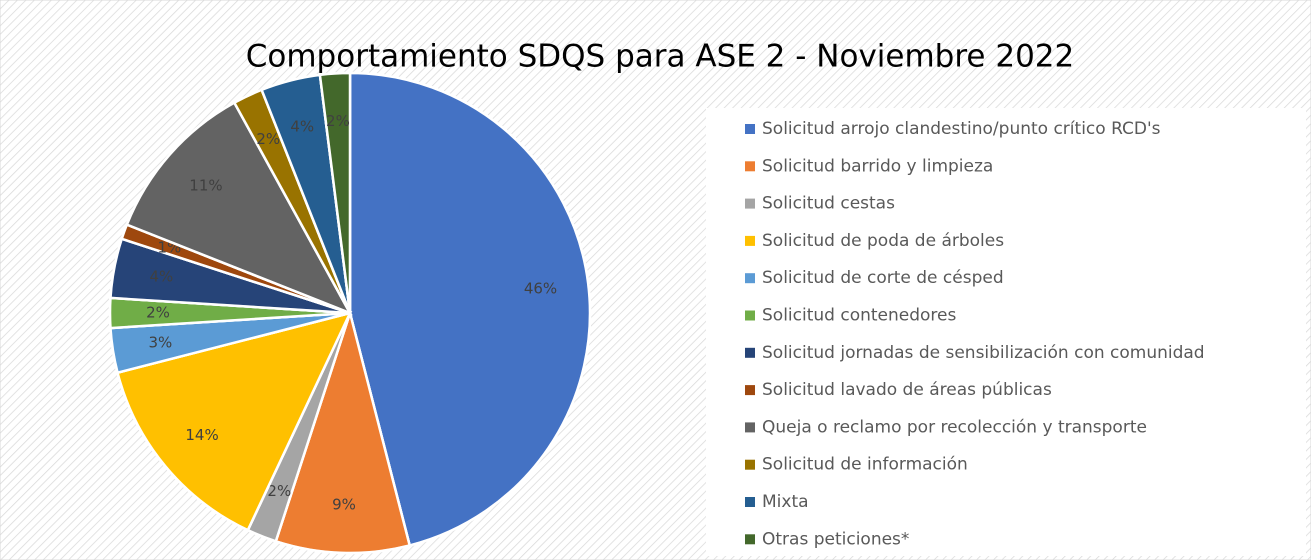  I want to click on legend-label: Solicitud de poda de árboles, so click(883, 241).